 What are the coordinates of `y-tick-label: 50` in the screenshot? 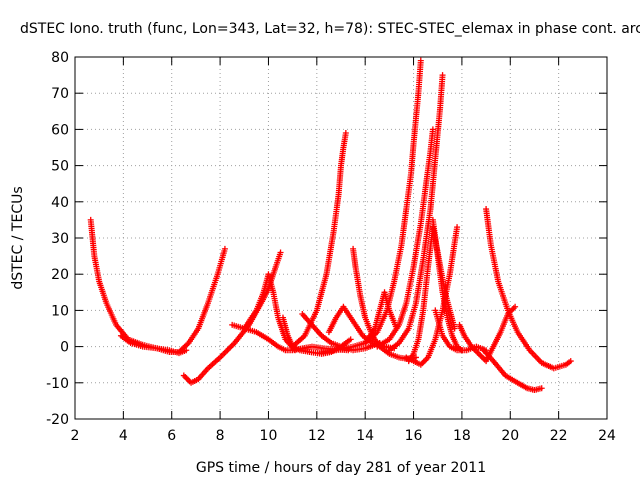 It's located at (60, 167).